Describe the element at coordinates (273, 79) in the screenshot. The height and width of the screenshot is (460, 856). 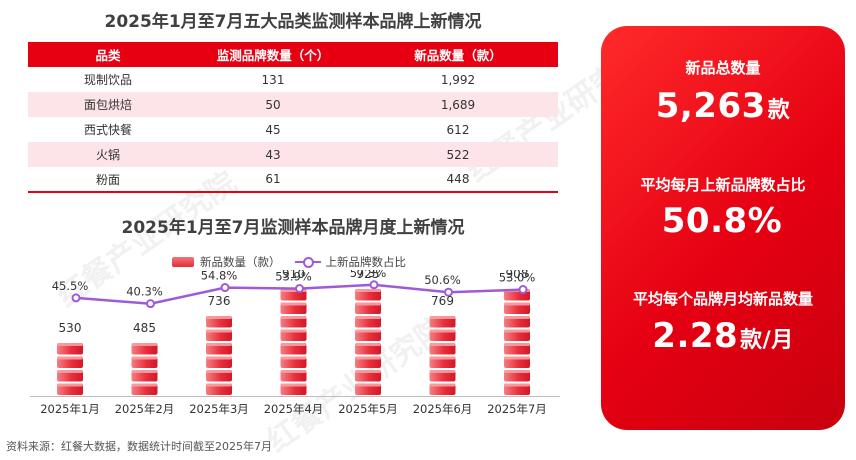
I see `cell-brand-count: 131` at that location.